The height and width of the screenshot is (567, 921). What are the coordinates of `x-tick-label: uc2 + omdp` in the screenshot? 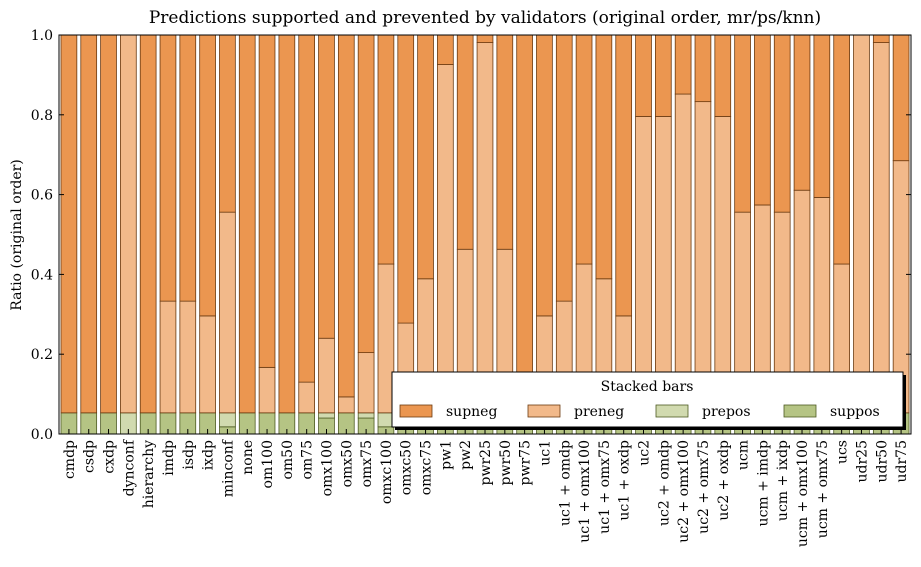 It's located at (664, 483).